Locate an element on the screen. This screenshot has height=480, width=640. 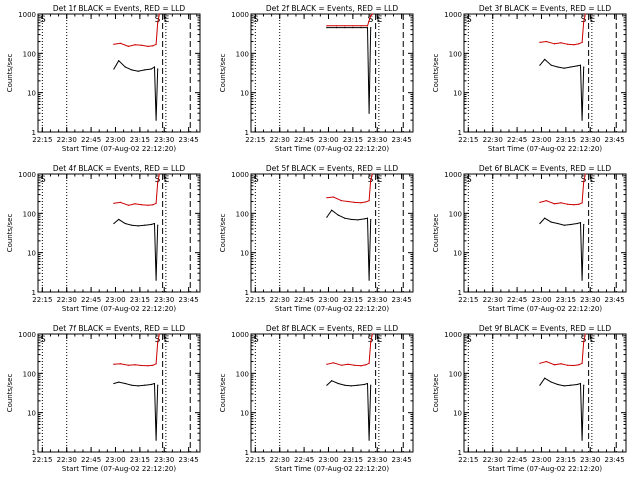
panel-title: Det 5f BLACK = Events, RED = LLD is located at coordinates (332, 168).